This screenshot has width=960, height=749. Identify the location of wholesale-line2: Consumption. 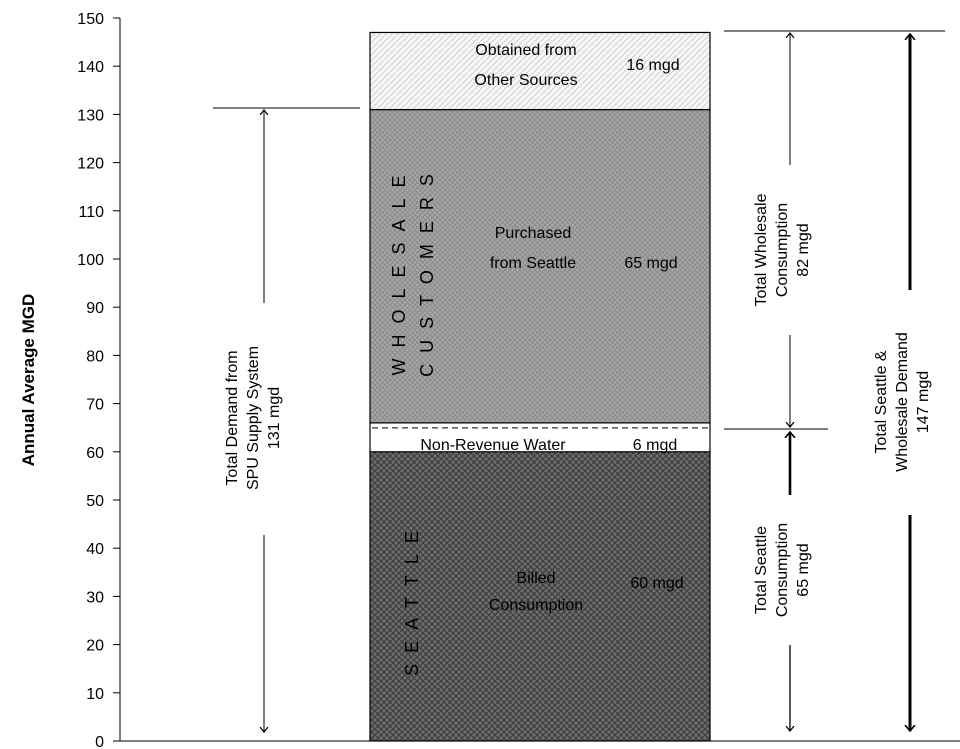
(782, 250).